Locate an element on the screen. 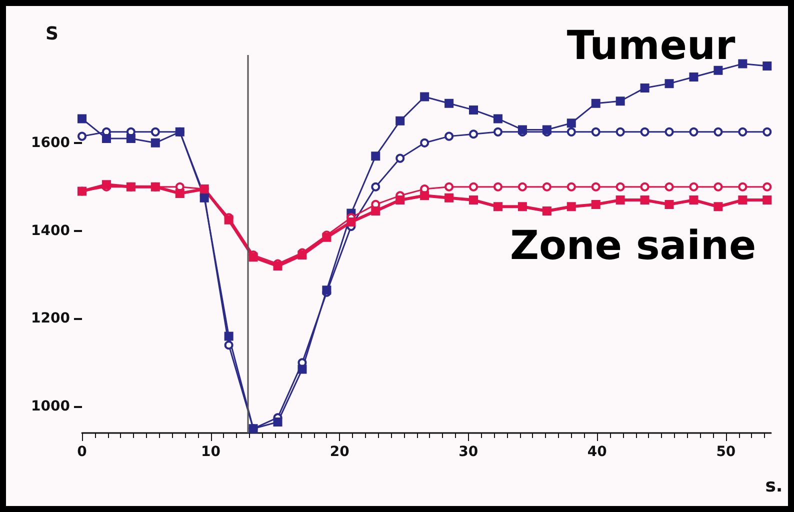 Image resolution: width=794 pixels, height=512 pixels. y-axis-title: S is located at coordinates (52, 34).